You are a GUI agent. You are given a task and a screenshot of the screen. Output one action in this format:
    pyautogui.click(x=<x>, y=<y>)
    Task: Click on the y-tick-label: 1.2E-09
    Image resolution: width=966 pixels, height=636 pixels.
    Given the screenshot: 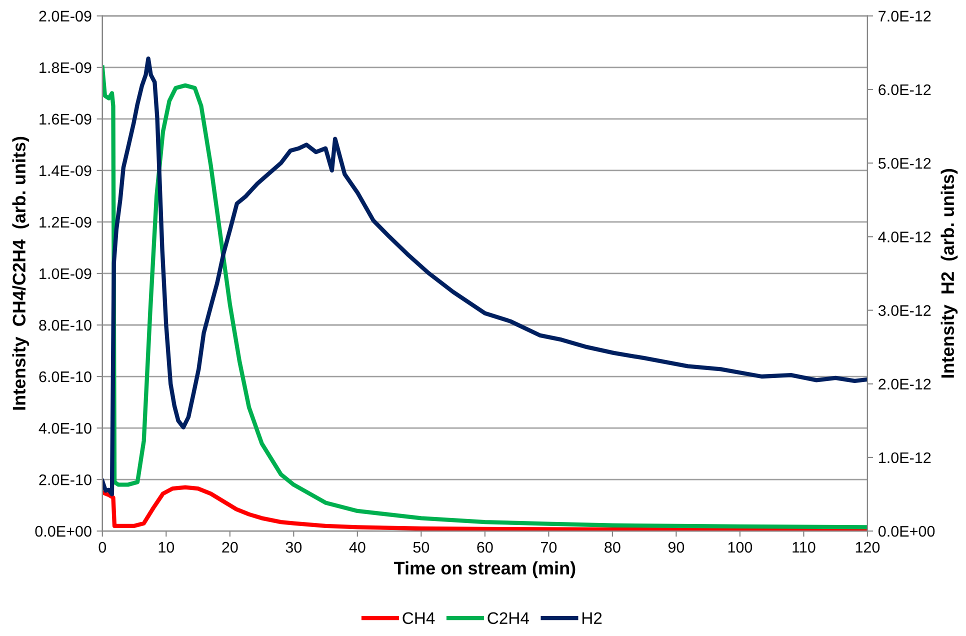 What is the action you would take?
    pyautogui.click(x=66, y=222)
    